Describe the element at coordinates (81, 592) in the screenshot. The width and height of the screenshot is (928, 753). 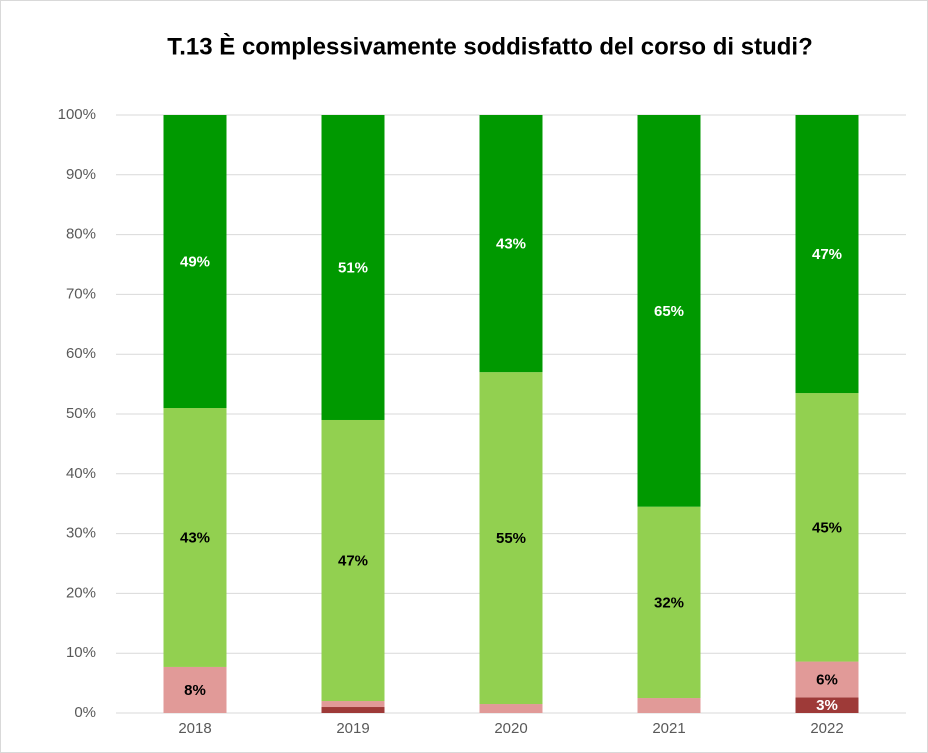
I see `y-tick-label: 20%` at that location.